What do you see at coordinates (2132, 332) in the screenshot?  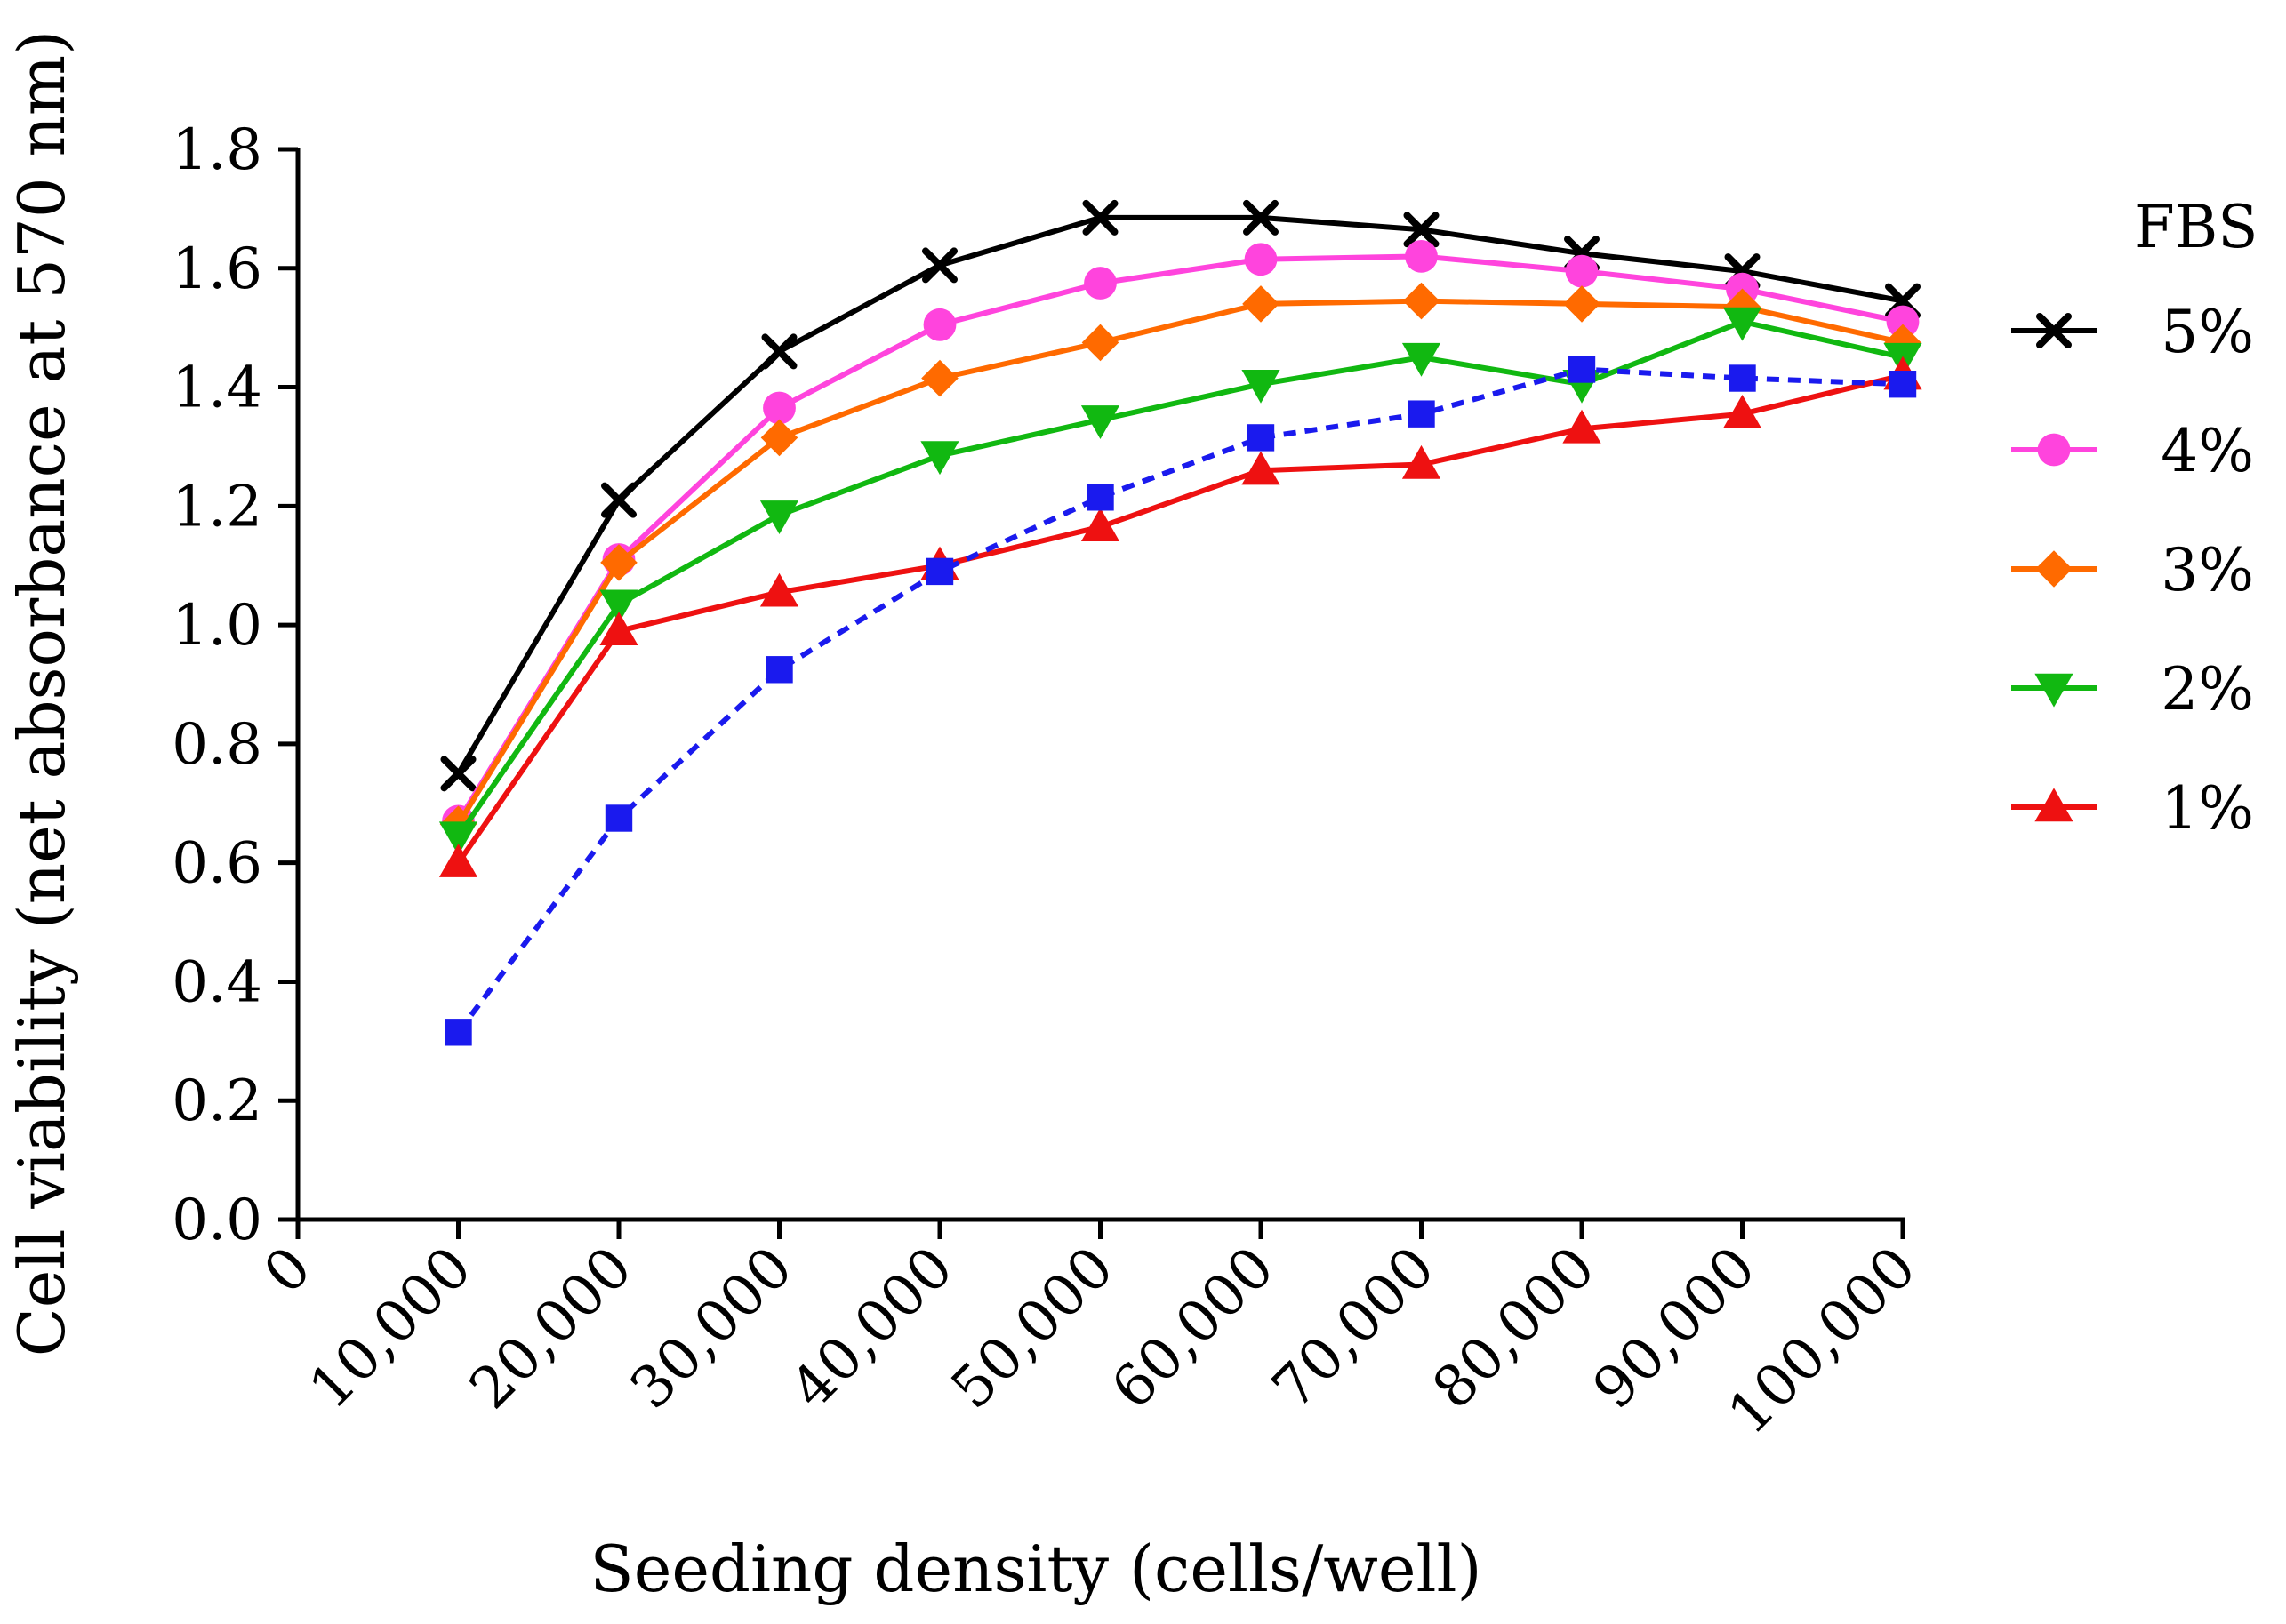 I see `legend-item: 5%` at bounding box center [2132, 332].